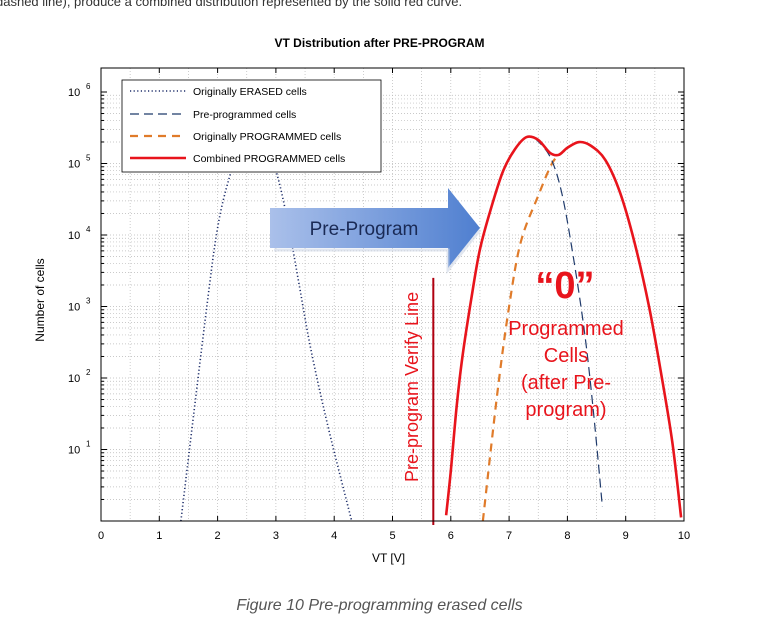  I want to click on arrow-shape, so click(375, 228).